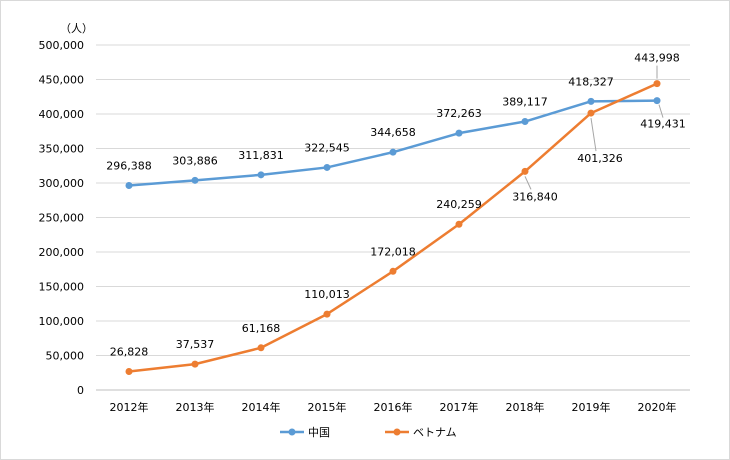  Describe the element at coordinates (129, 165) in the screenshot. I see `data-label: 296,388` at that location.